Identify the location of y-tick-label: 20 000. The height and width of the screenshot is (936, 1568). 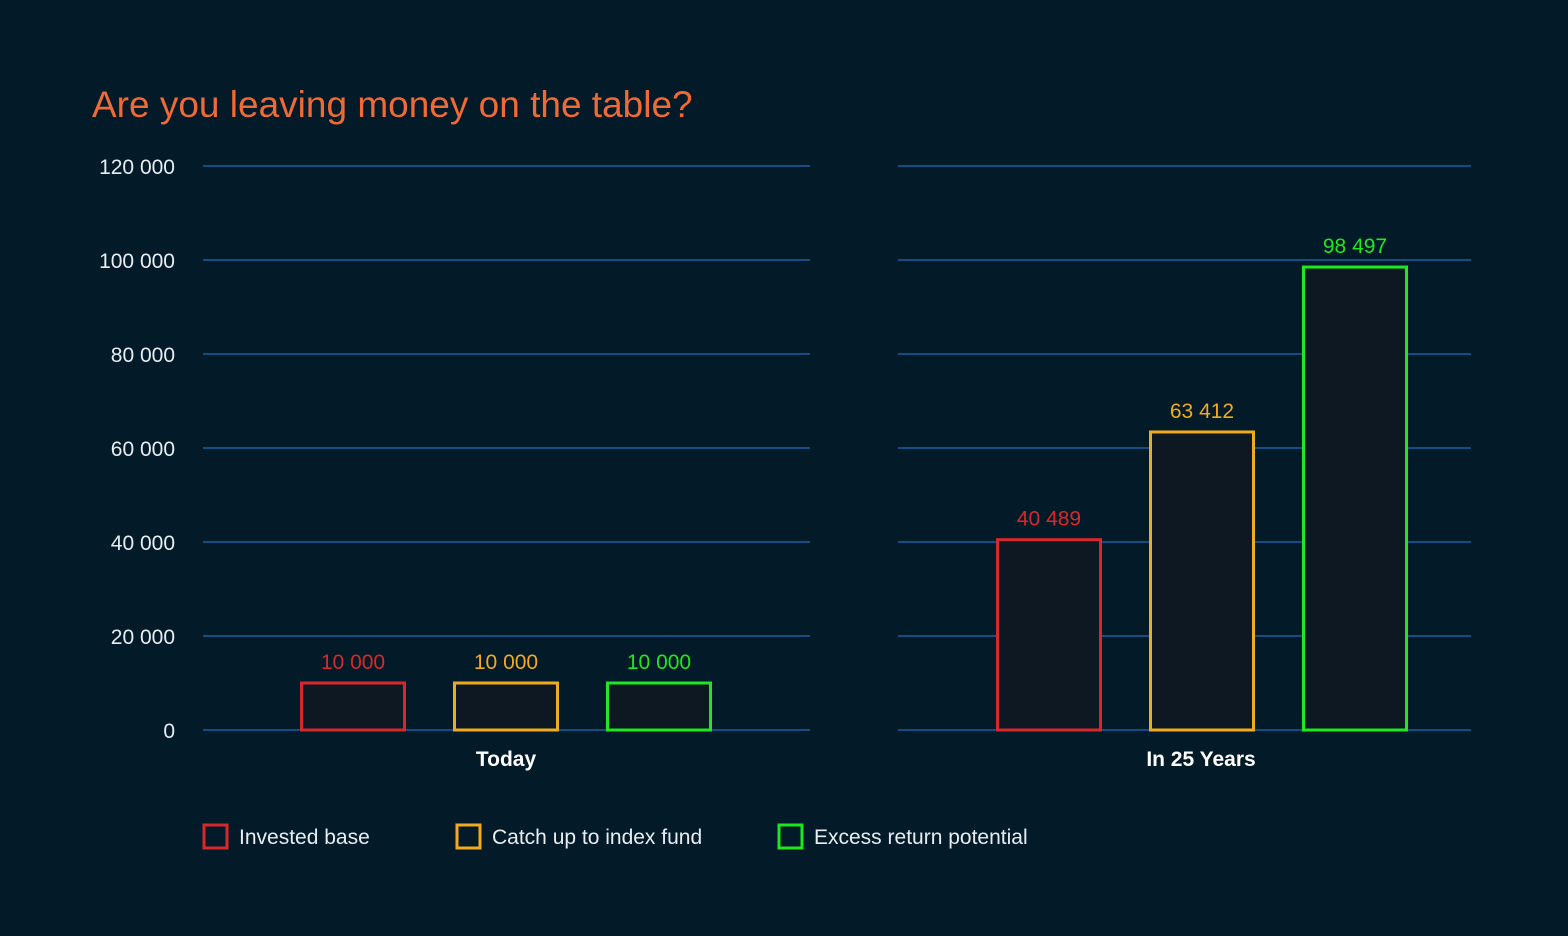
(143, 637).